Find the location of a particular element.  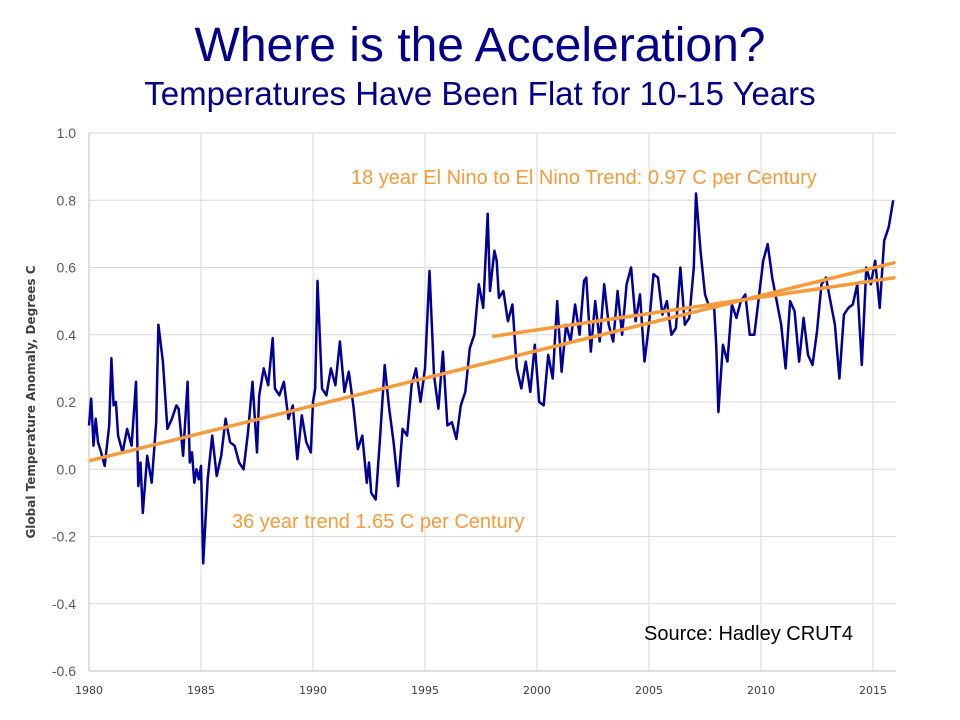

x-tick-label: 1995 is located at coordinates (425, 690).